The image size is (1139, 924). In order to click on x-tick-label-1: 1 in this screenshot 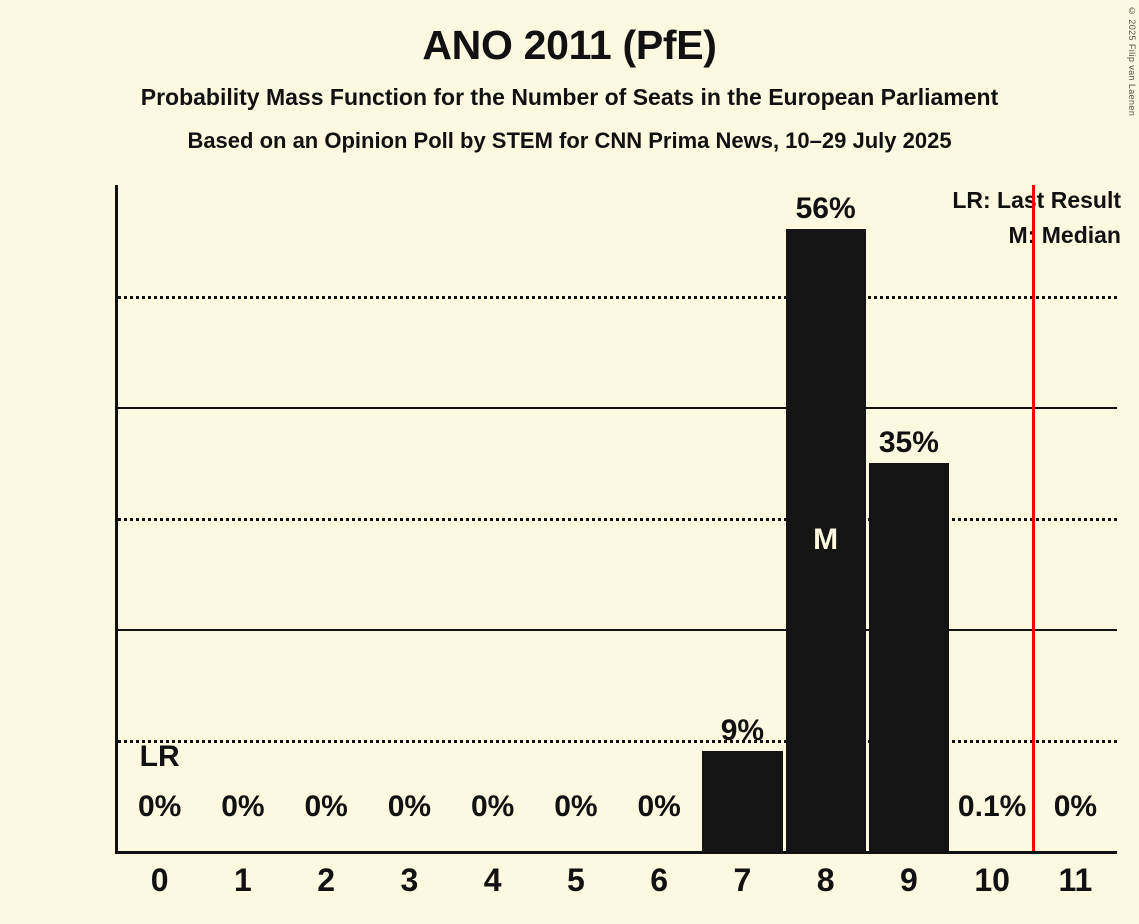, I will do `click(242, 880)`.